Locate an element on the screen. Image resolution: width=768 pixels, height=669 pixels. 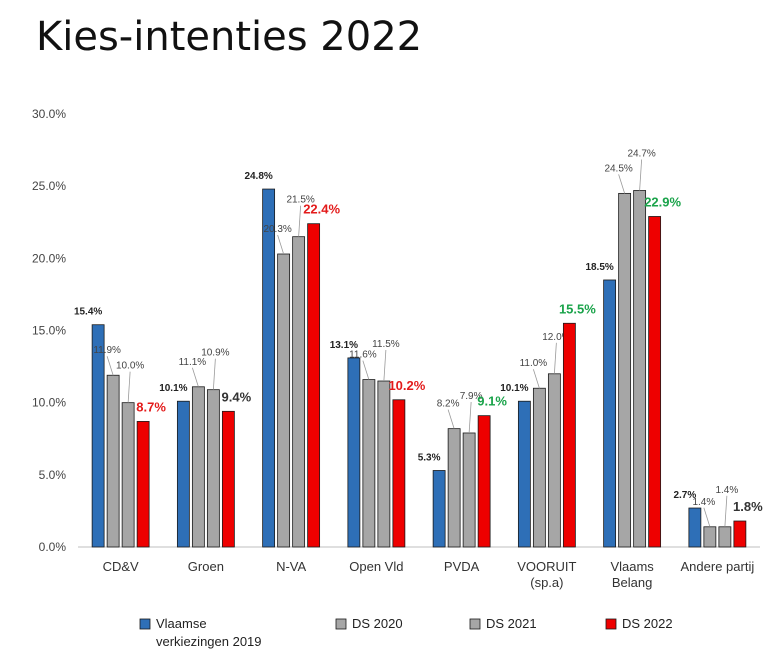
data-label: 7.9% is located at coordinates (471, 396).